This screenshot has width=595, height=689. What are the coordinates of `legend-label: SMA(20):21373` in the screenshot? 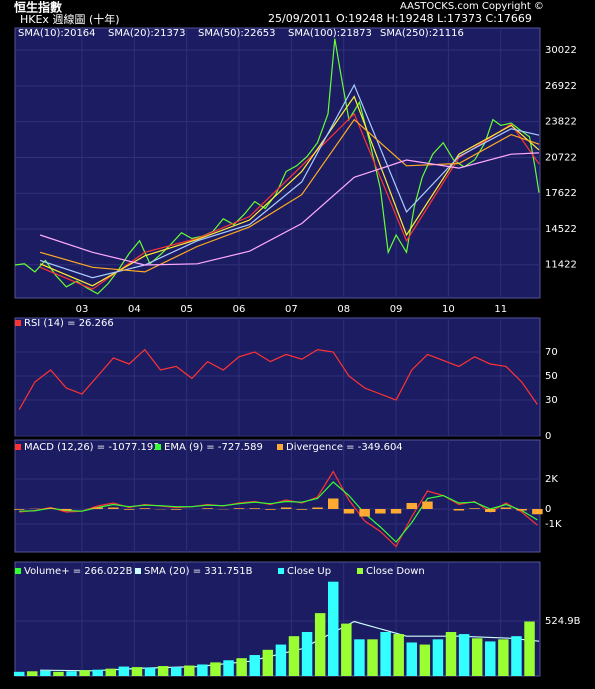 It's located at (147, 33).